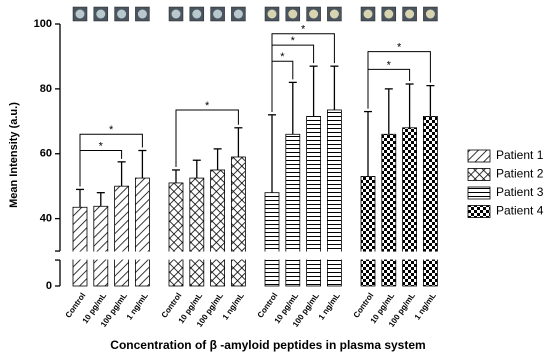 This screenshot has width=550, height=358. I want to click on legend-label: Patient 4, so click(520, 211).